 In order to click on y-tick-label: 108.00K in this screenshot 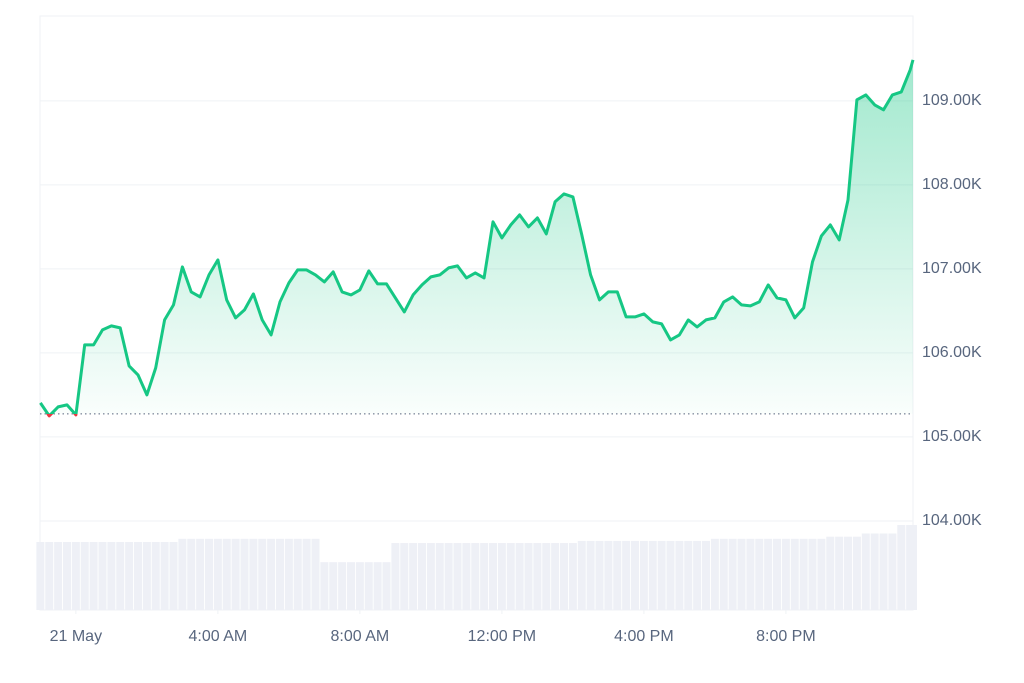, I will do `click(952, 184)`.